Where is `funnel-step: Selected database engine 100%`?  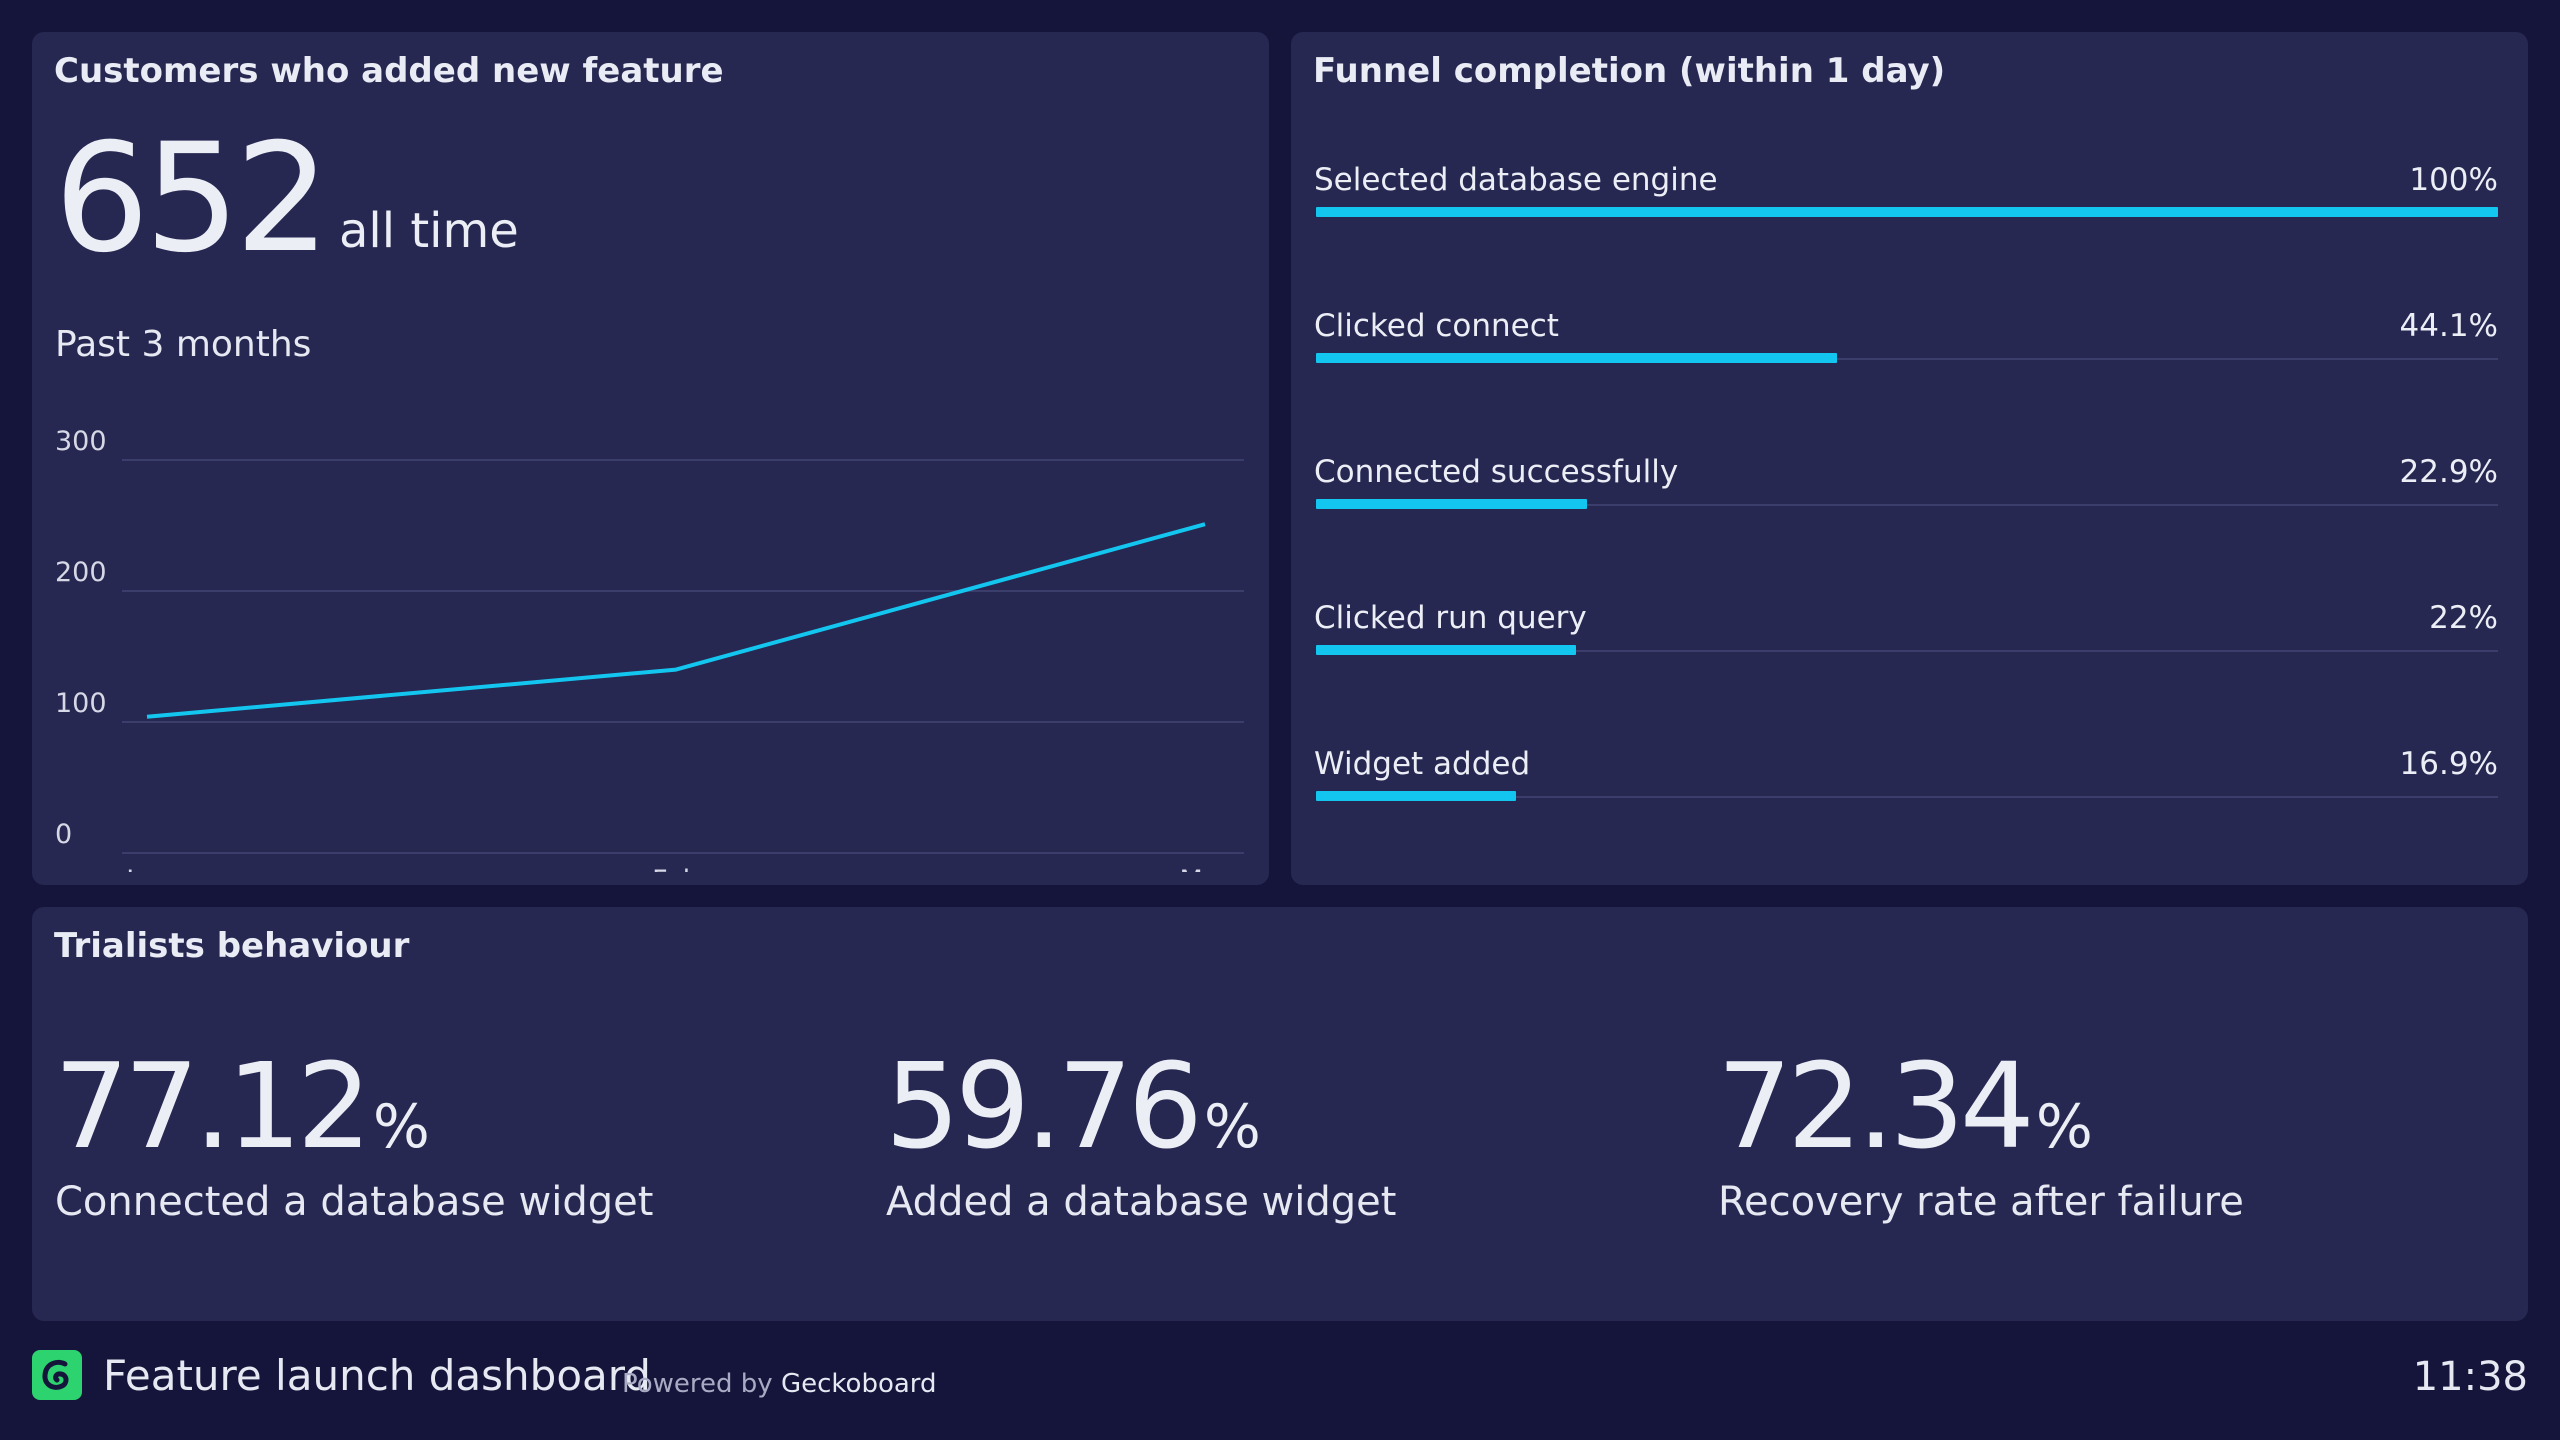
funnel-step: Selected database engine 100% is located at coordinates (1906, 210).